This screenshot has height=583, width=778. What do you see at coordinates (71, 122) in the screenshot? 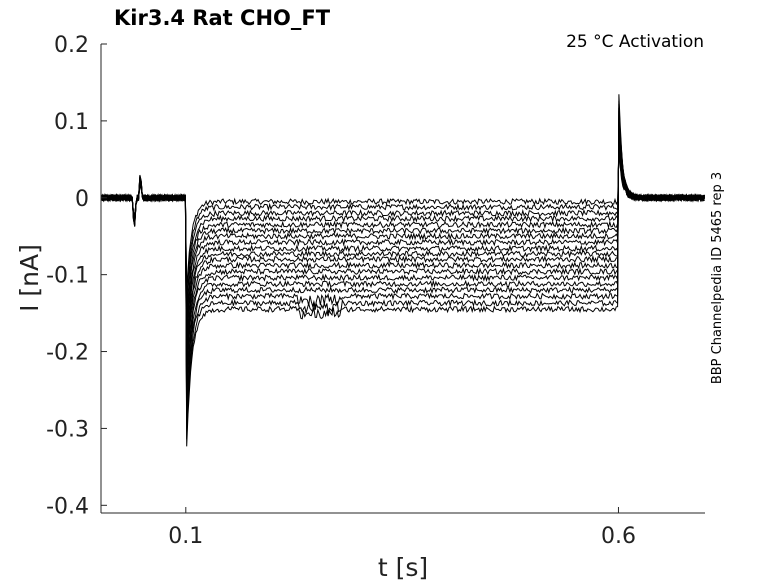
I see `y-tick-label: 0.1` at bounding box center [71, 122].